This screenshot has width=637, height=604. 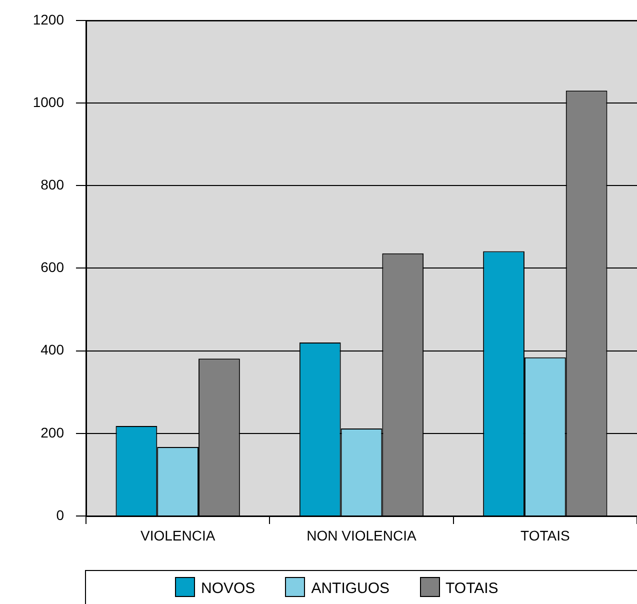 I want to click on legend-label: NOVOS, so click(x=228, y=588).